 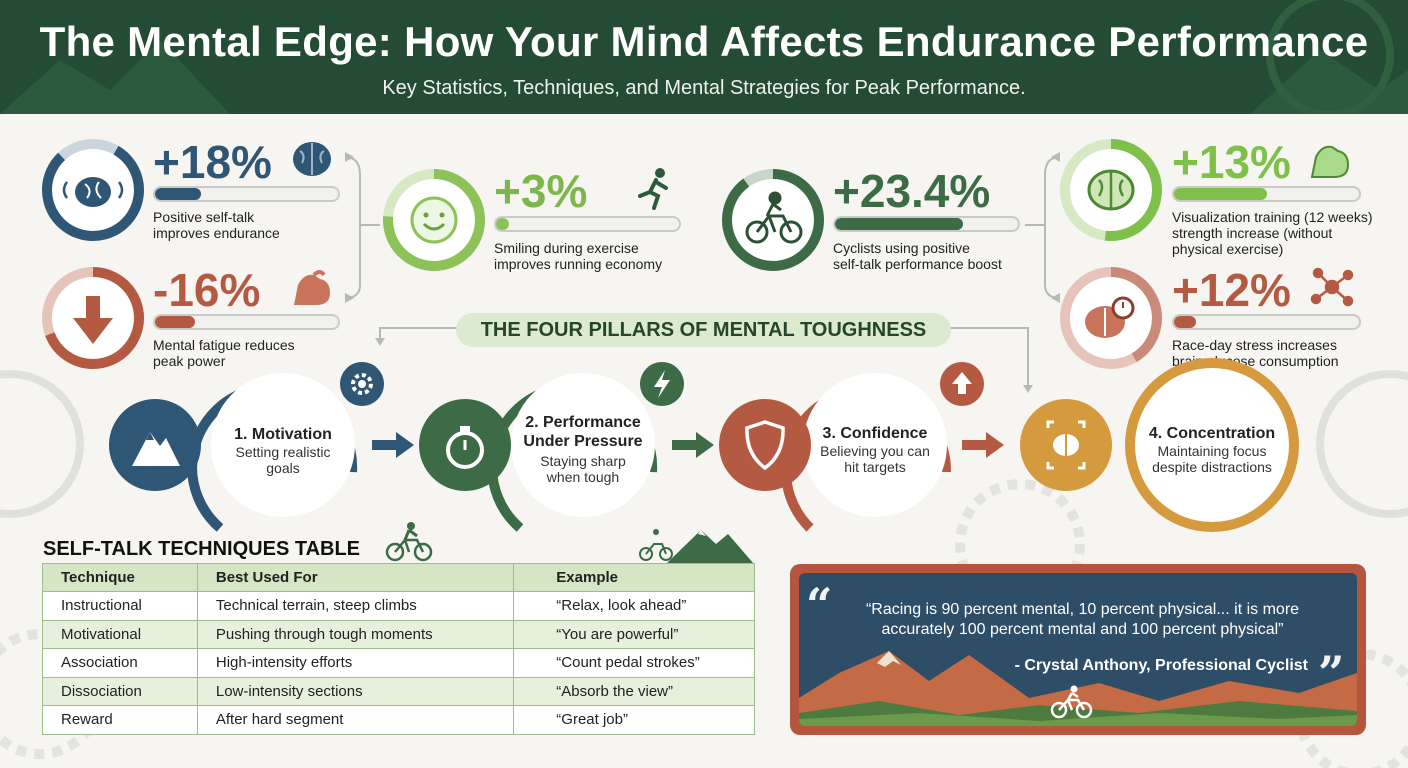 I want to click on table-row: Reward After hard segment “Great job”, so click(x=398, y=720).